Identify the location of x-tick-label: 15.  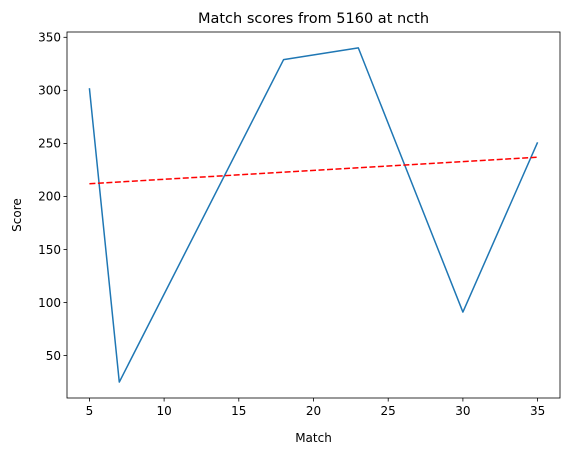
(238, 411).